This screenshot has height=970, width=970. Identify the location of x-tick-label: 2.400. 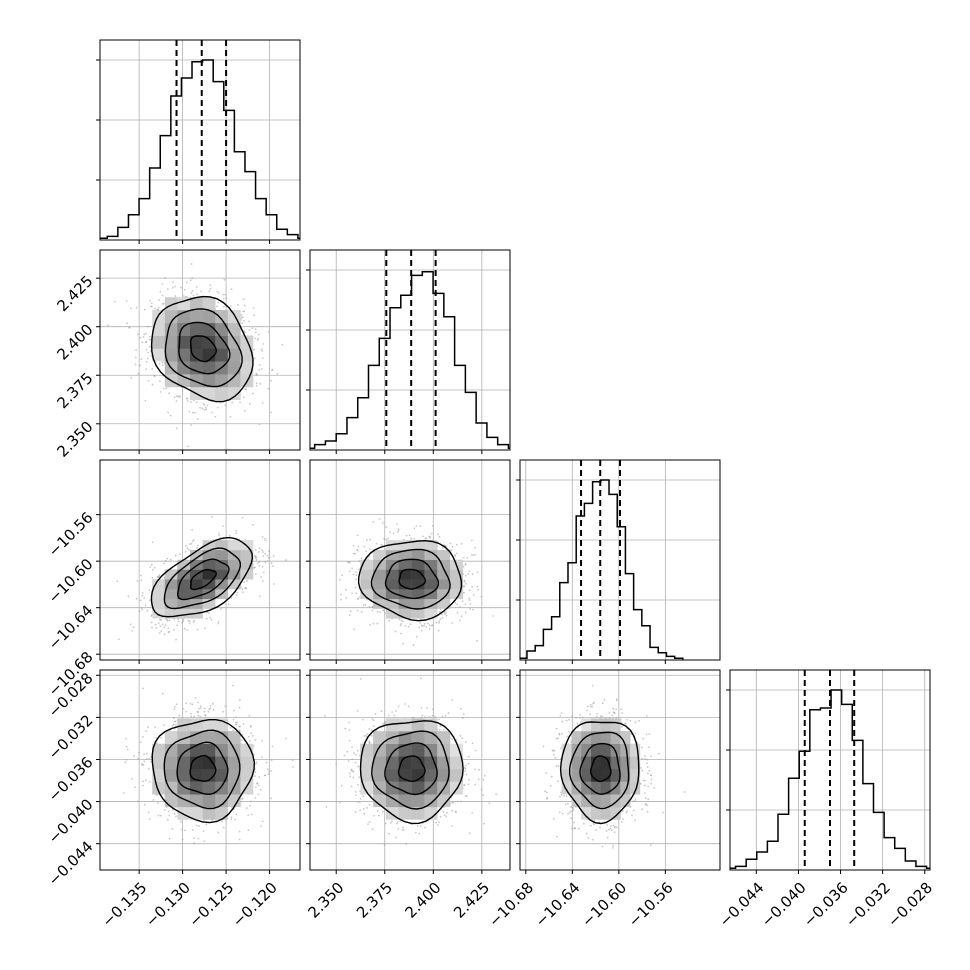
(423, 900).